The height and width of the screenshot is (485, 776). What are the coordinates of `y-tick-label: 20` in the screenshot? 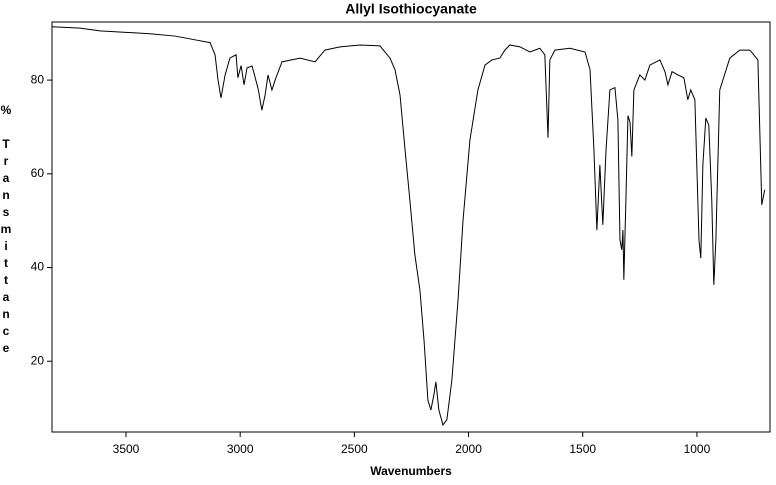 It's located at (38, 360).